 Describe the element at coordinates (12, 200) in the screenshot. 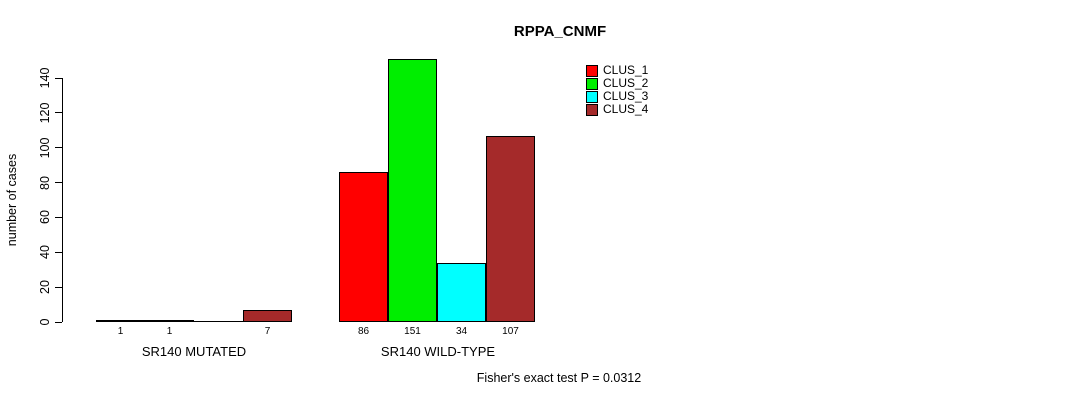

I see `y-axis-title: number of cases` at that location.